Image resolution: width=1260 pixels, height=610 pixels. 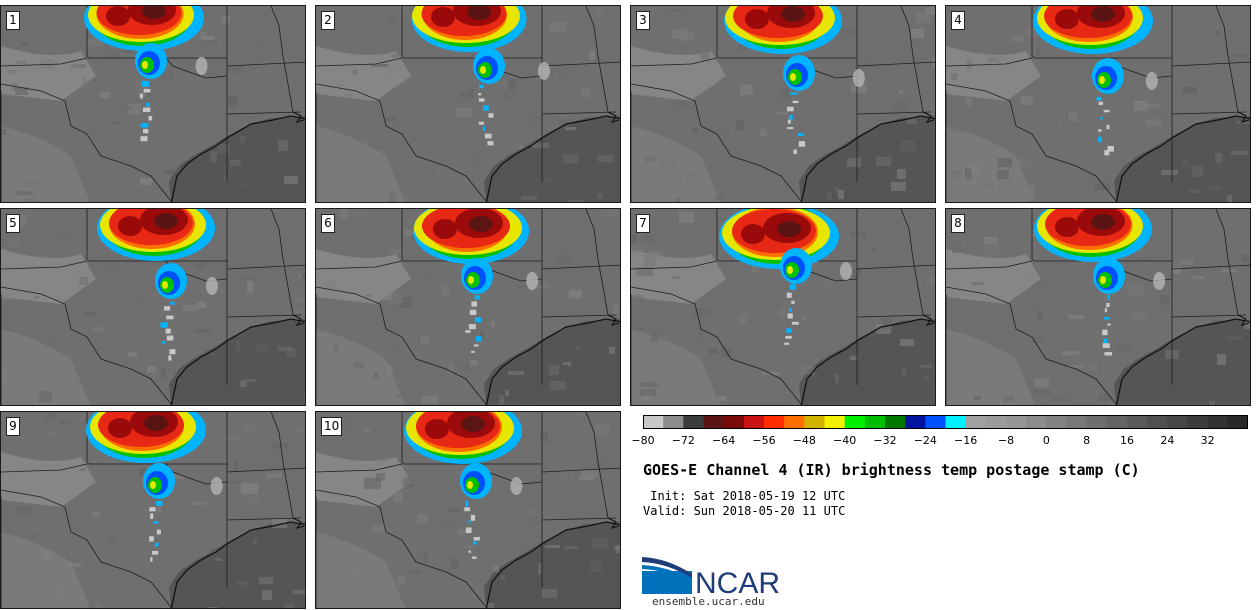 I want to click on logo-wordmark: NCAR, so click(x=737, y=581).